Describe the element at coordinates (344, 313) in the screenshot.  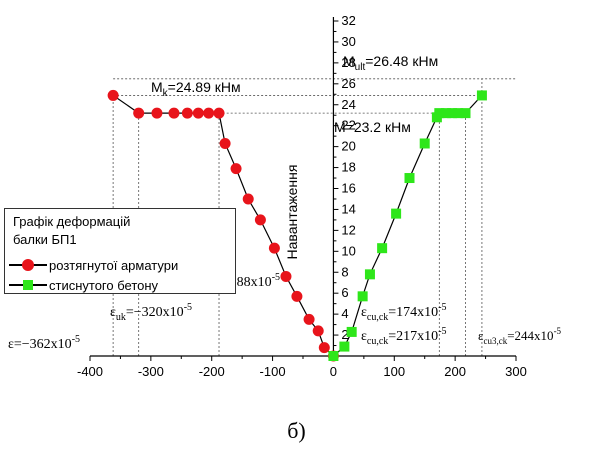
I see `y-tick-label: 4` at that location.